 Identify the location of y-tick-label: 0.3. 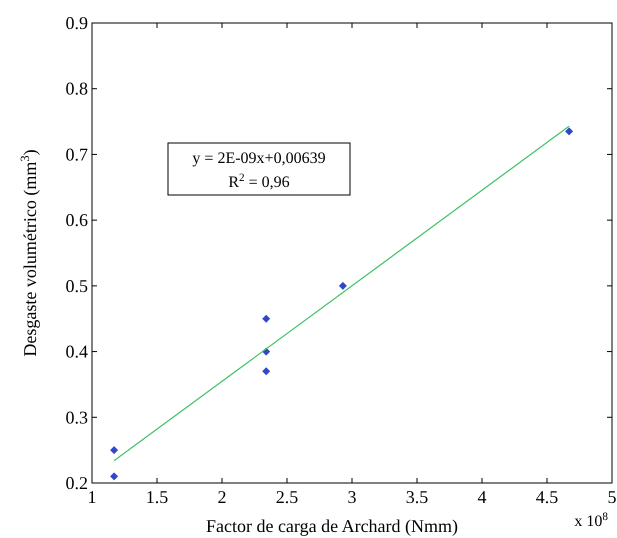
(77, 417).